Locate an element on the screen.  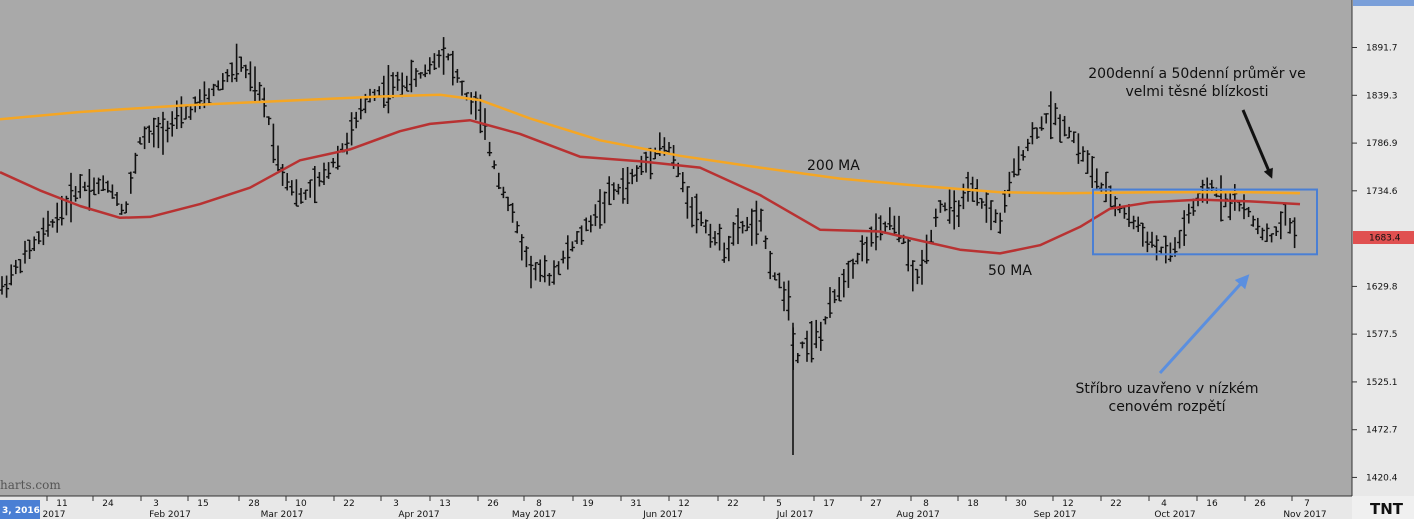
x-month-label-5: Jun 2017 is located at coordinates (662, 514).